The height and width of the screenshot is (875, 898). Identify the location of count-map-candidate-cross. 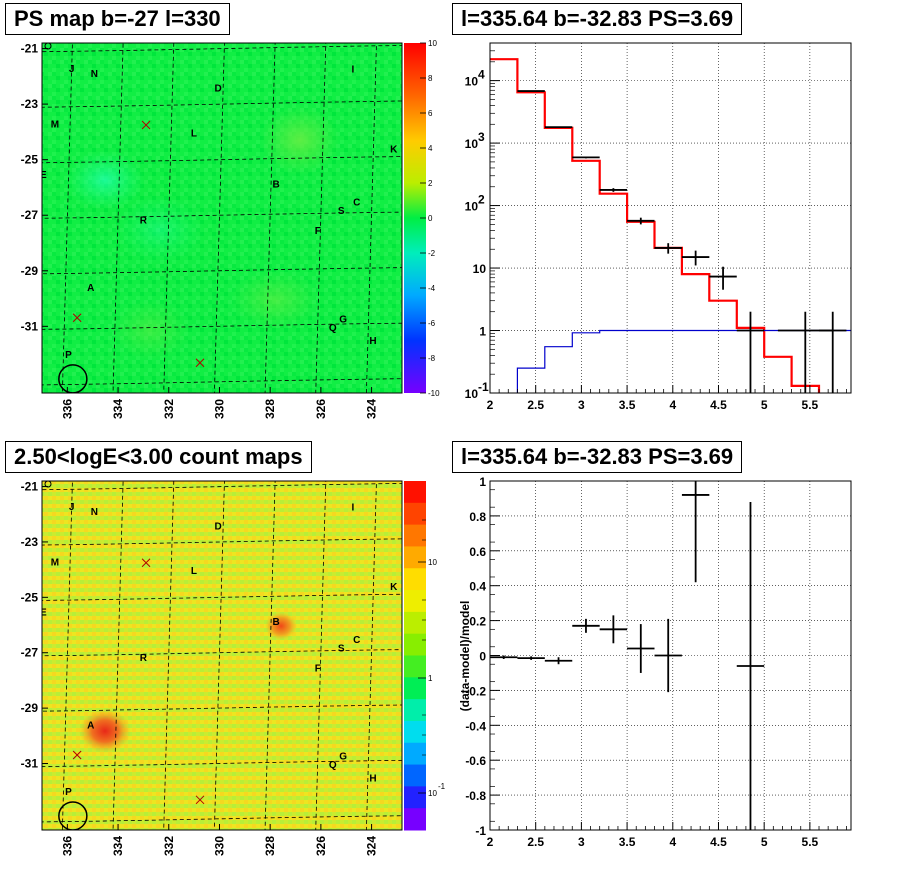
(77, 755).